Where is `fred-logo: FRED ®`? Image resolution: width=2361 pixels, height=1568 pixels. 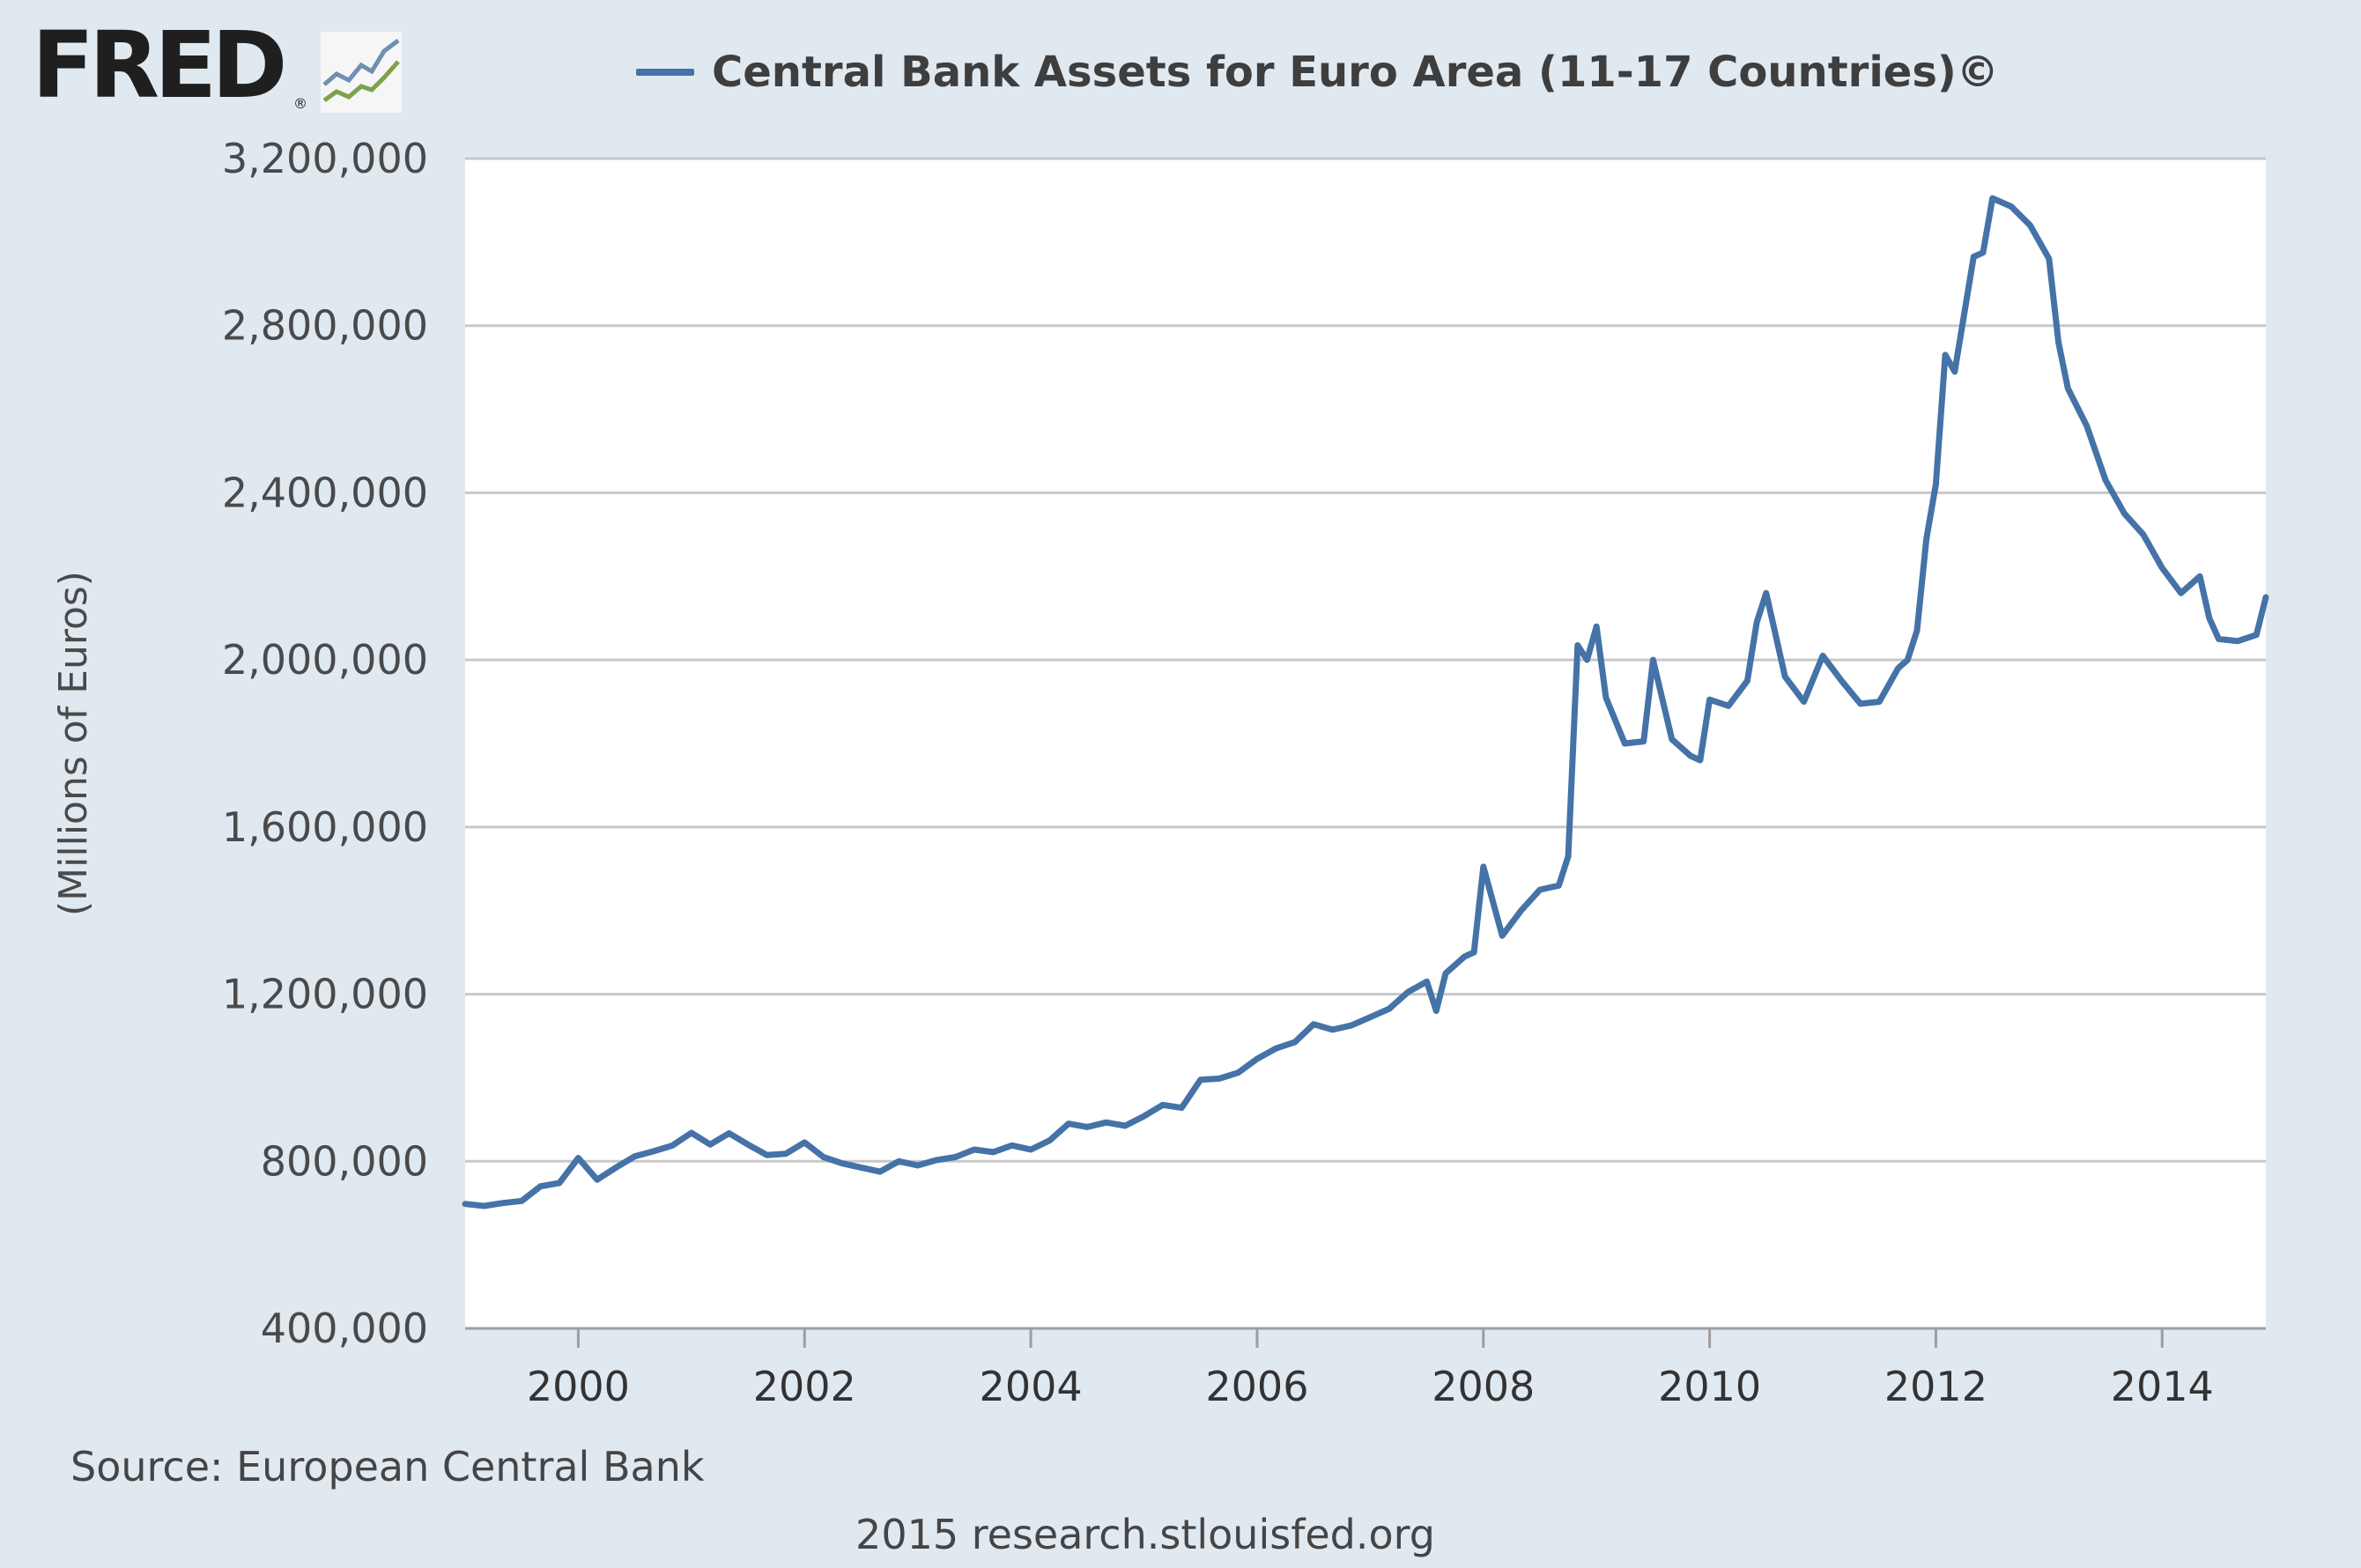 fred-logo: FRED ® is located at coordinates (221, 70).